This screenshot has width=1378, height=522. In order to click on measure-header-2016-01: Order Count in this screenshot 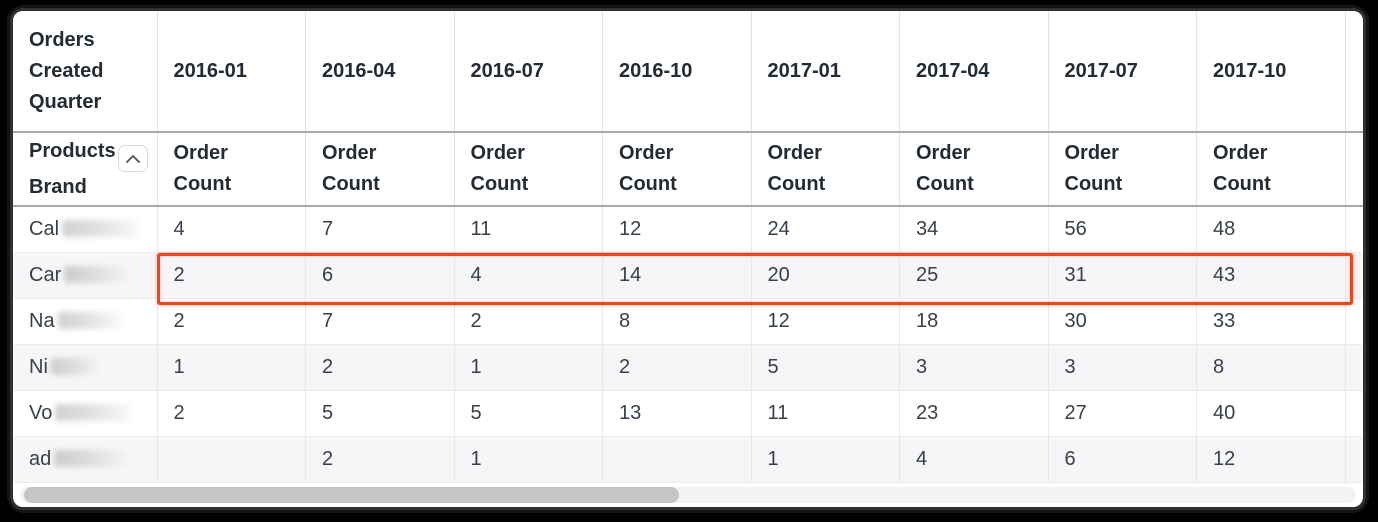, I will do `click(231, 169)`.